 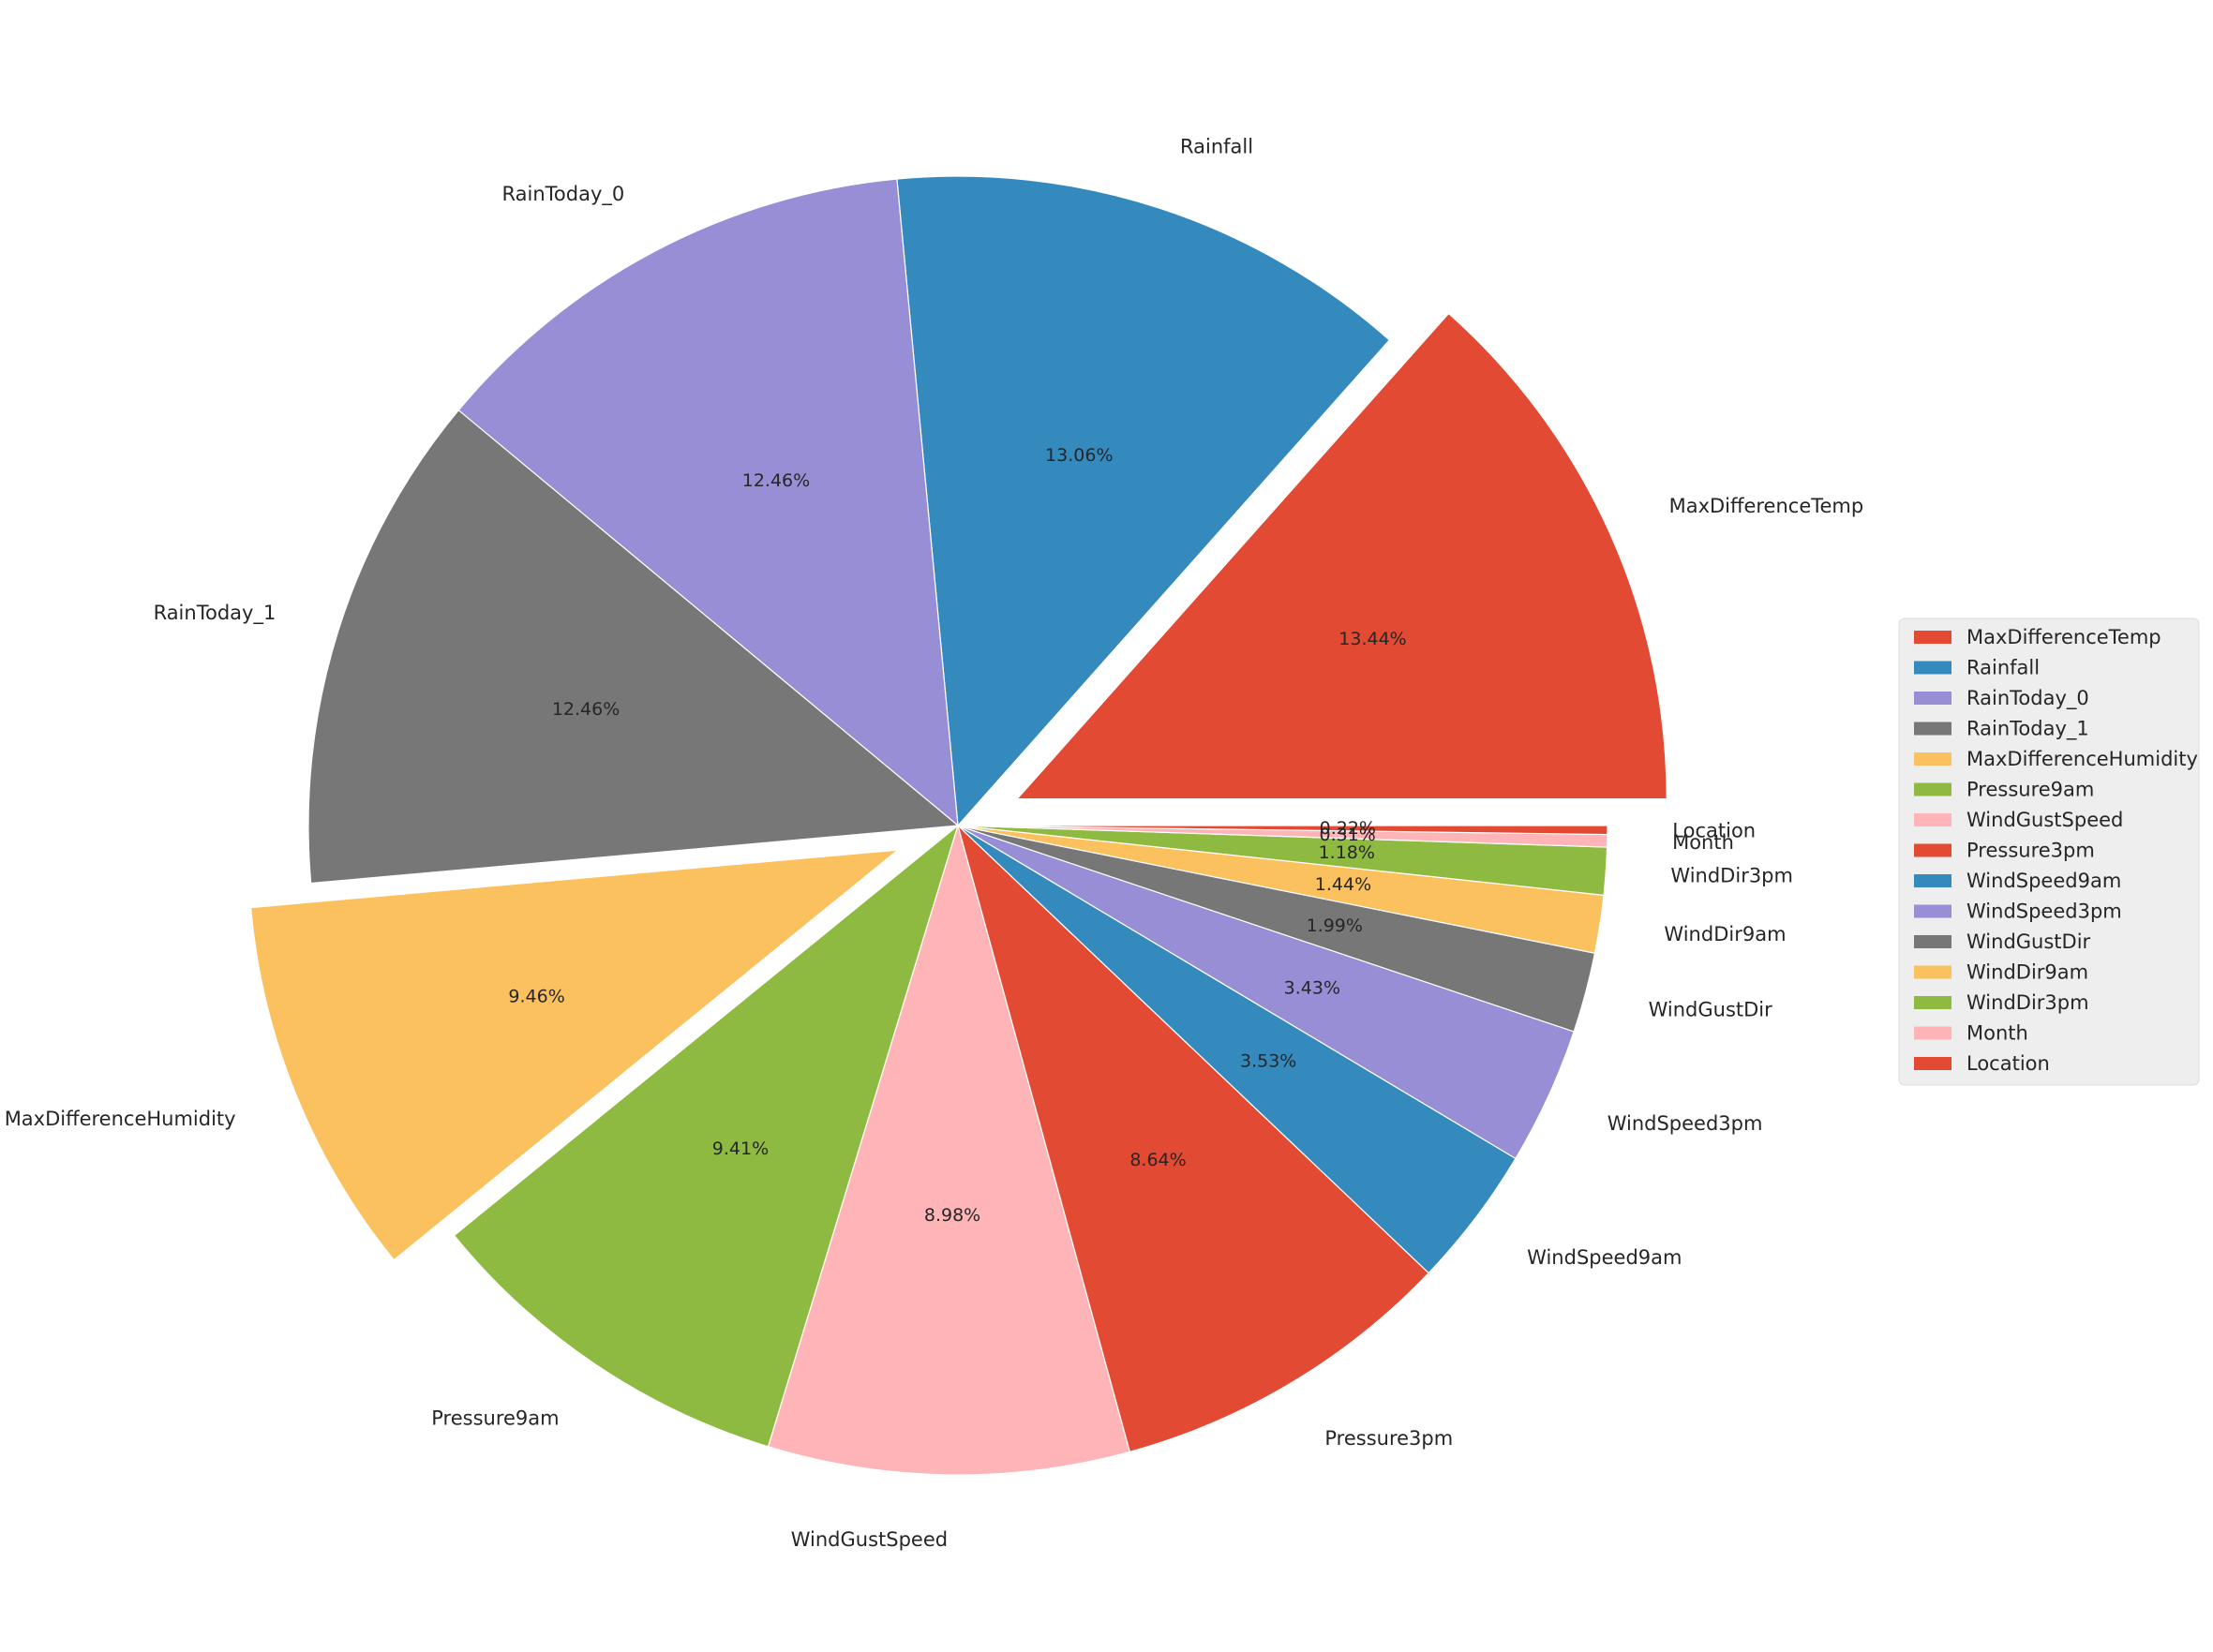 I want to click on pct-label-location: 0.22%, so click(x=1348, y=828).